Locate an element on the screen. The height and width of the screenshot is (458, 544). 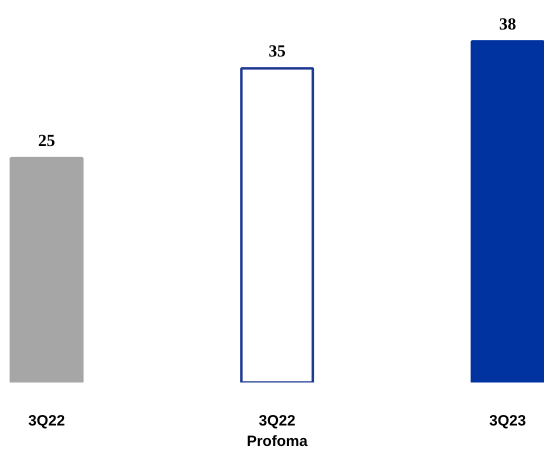
x-tick-label: 3Q23 is located at coordinates (507, 421).